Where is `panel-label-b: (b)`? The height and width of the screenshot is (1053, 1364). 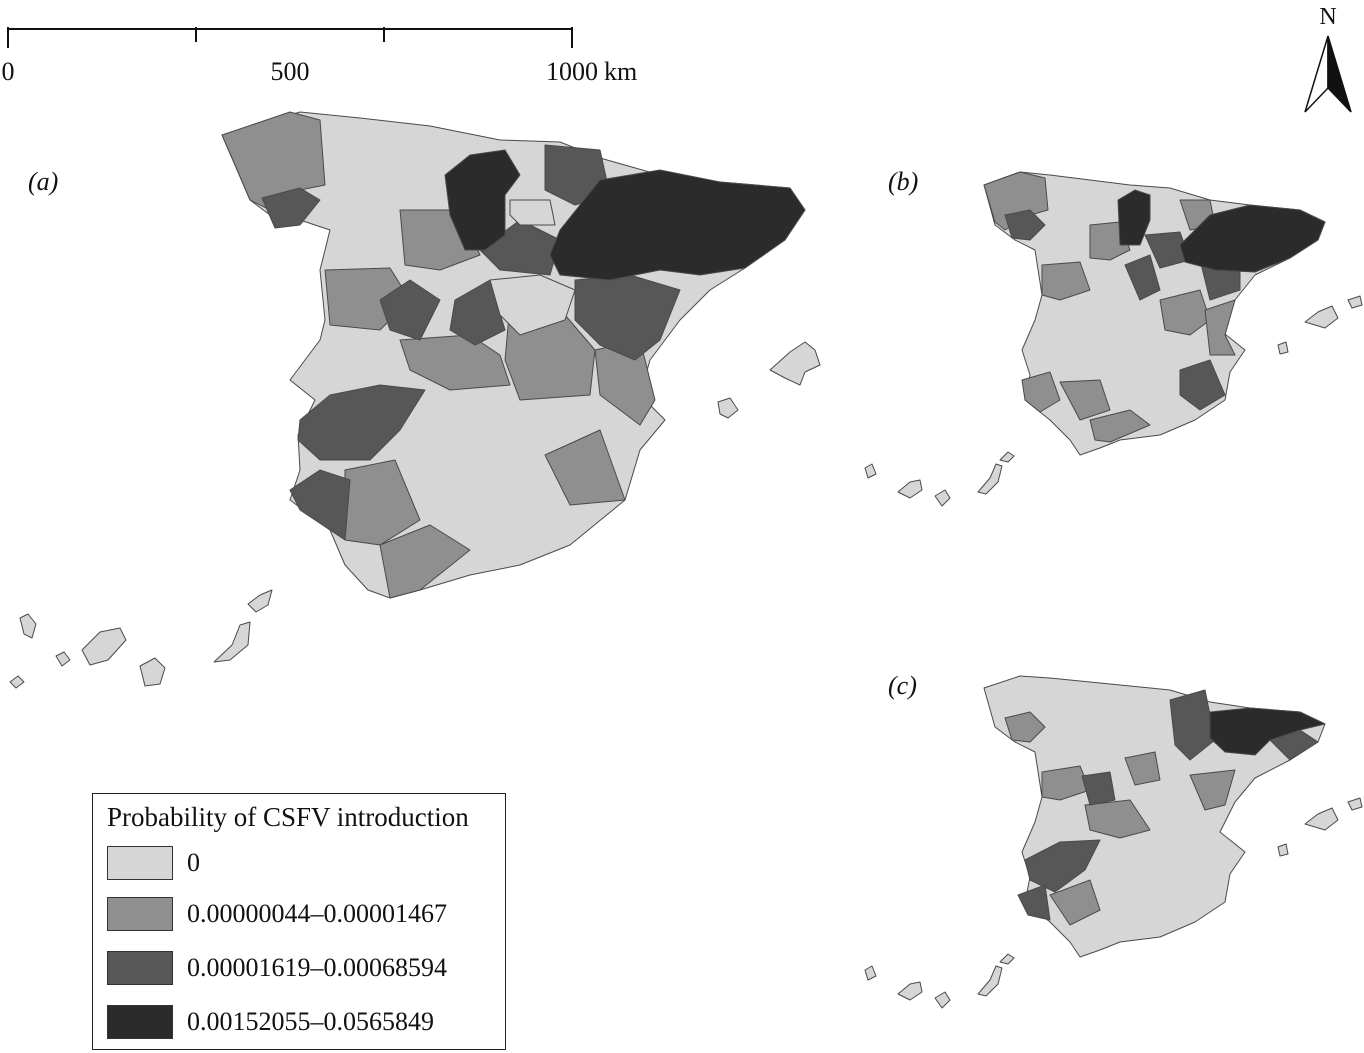 panel-label-b: (b) is located at coordinates (903, 181).